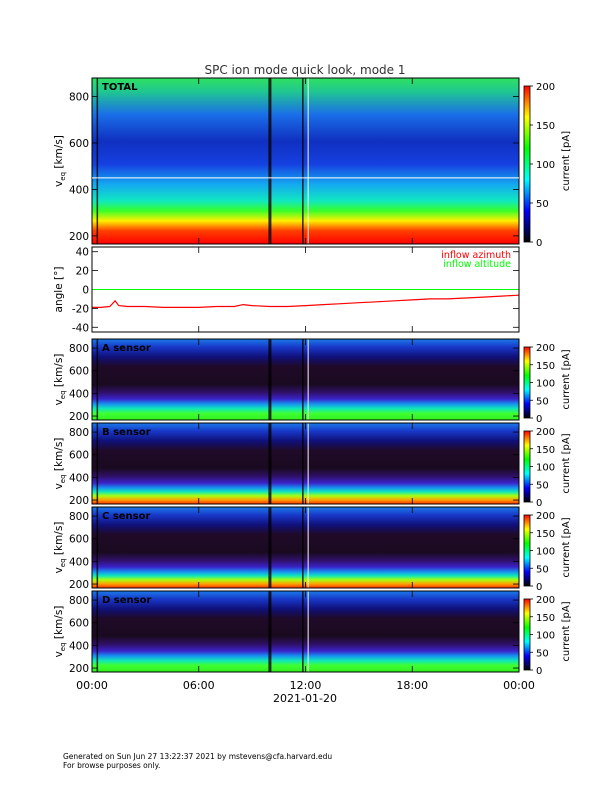  What do you see at coordinates (82, 253) in the screenshot?
I see `y-tick-label: 40` at bounding box center [82, 253].